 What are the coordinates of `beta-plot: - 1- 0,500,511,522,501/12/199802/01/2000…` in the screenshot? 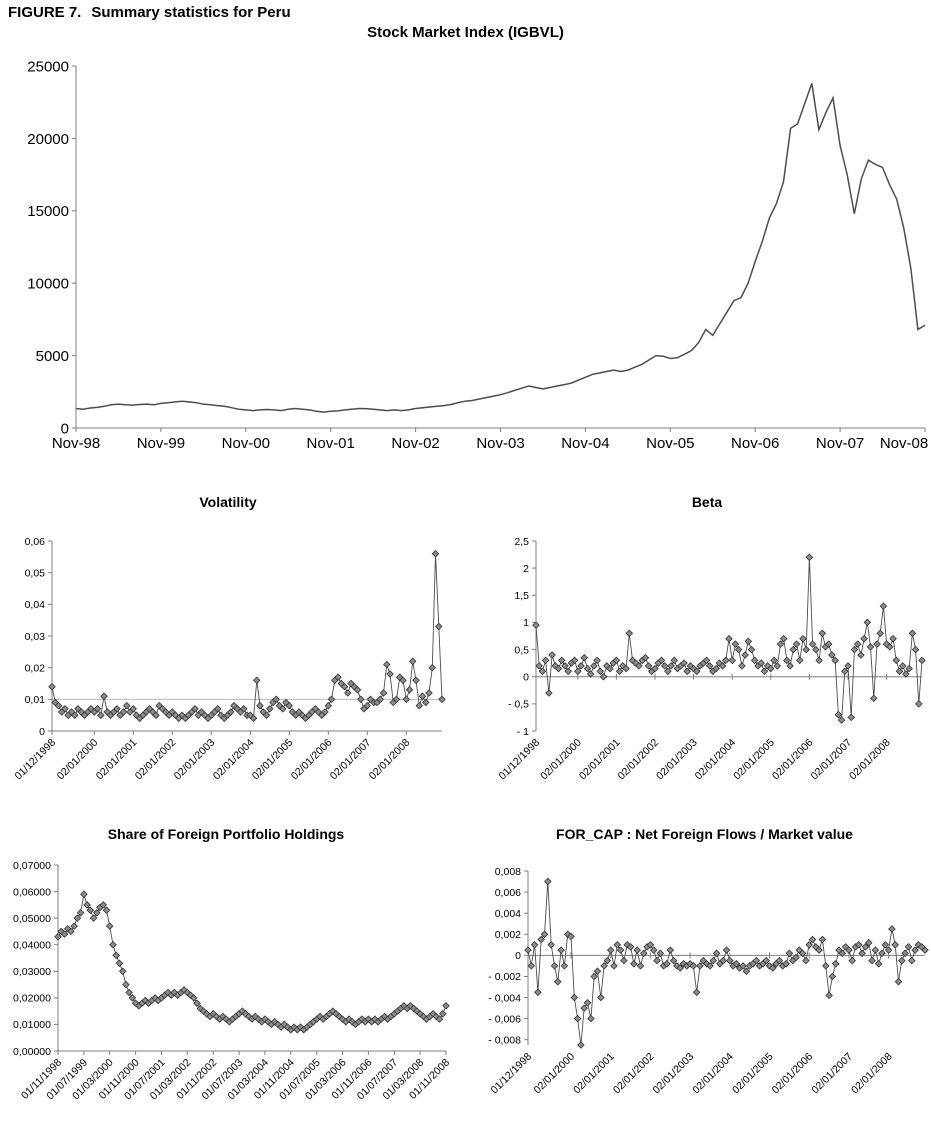 It's located at (711, 659).